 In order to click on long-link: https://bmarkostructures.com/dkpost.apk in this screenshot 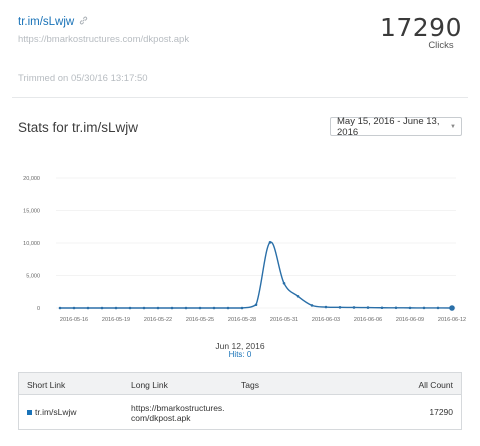, I will do `click(104, 39)`.